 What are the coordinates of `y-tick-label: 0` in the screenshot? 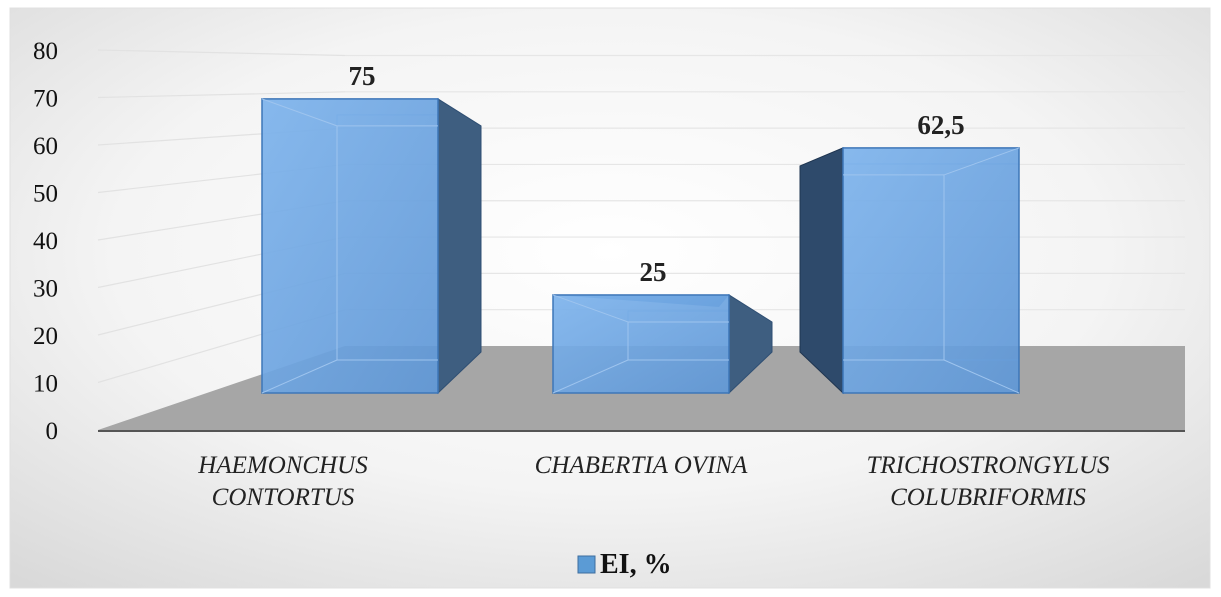 It's located at (52, 431).